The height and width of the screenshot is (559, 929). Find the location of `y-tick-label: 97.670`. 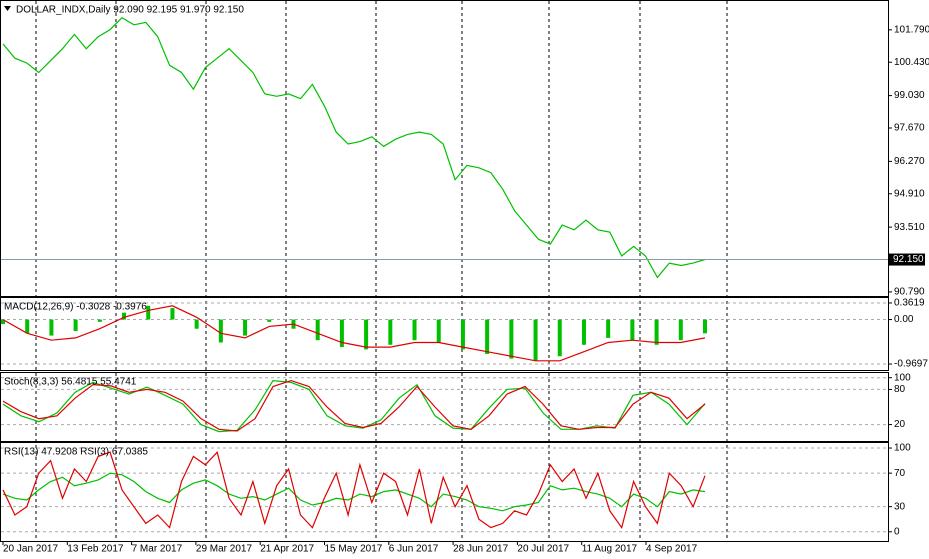

y-tick-label: 97.670 is located at coordinates (909, 128).